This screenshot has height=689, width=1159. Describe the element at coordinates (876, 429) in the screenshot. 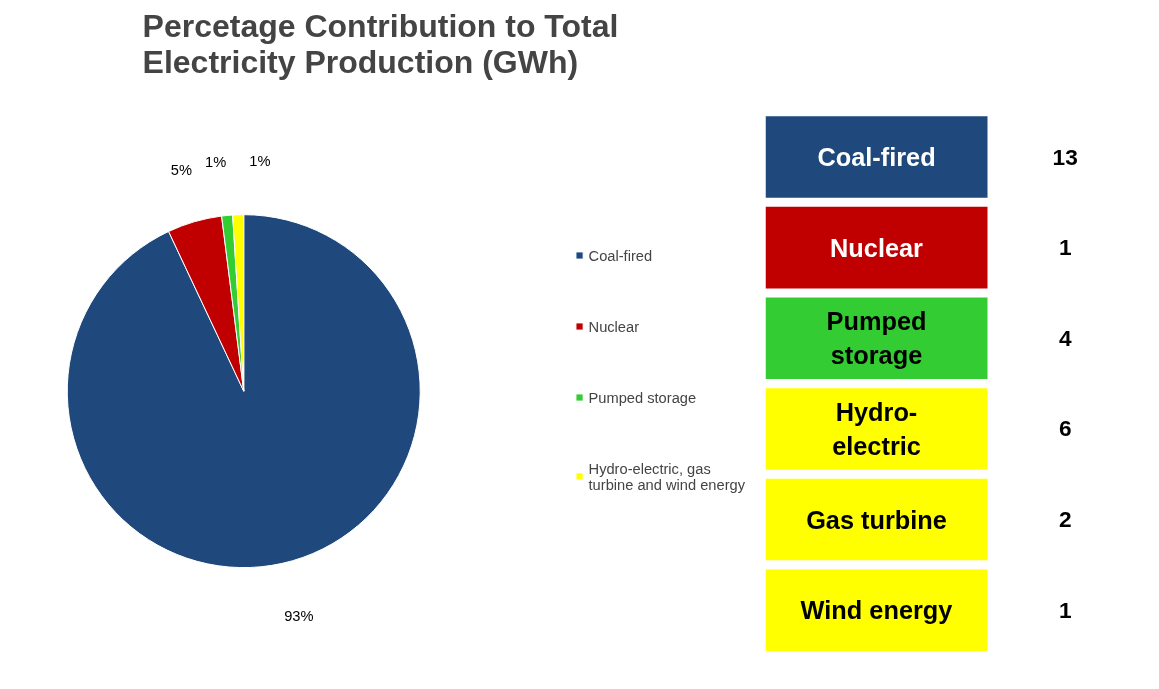

I see `category-label: Hydro-electric` at that location.